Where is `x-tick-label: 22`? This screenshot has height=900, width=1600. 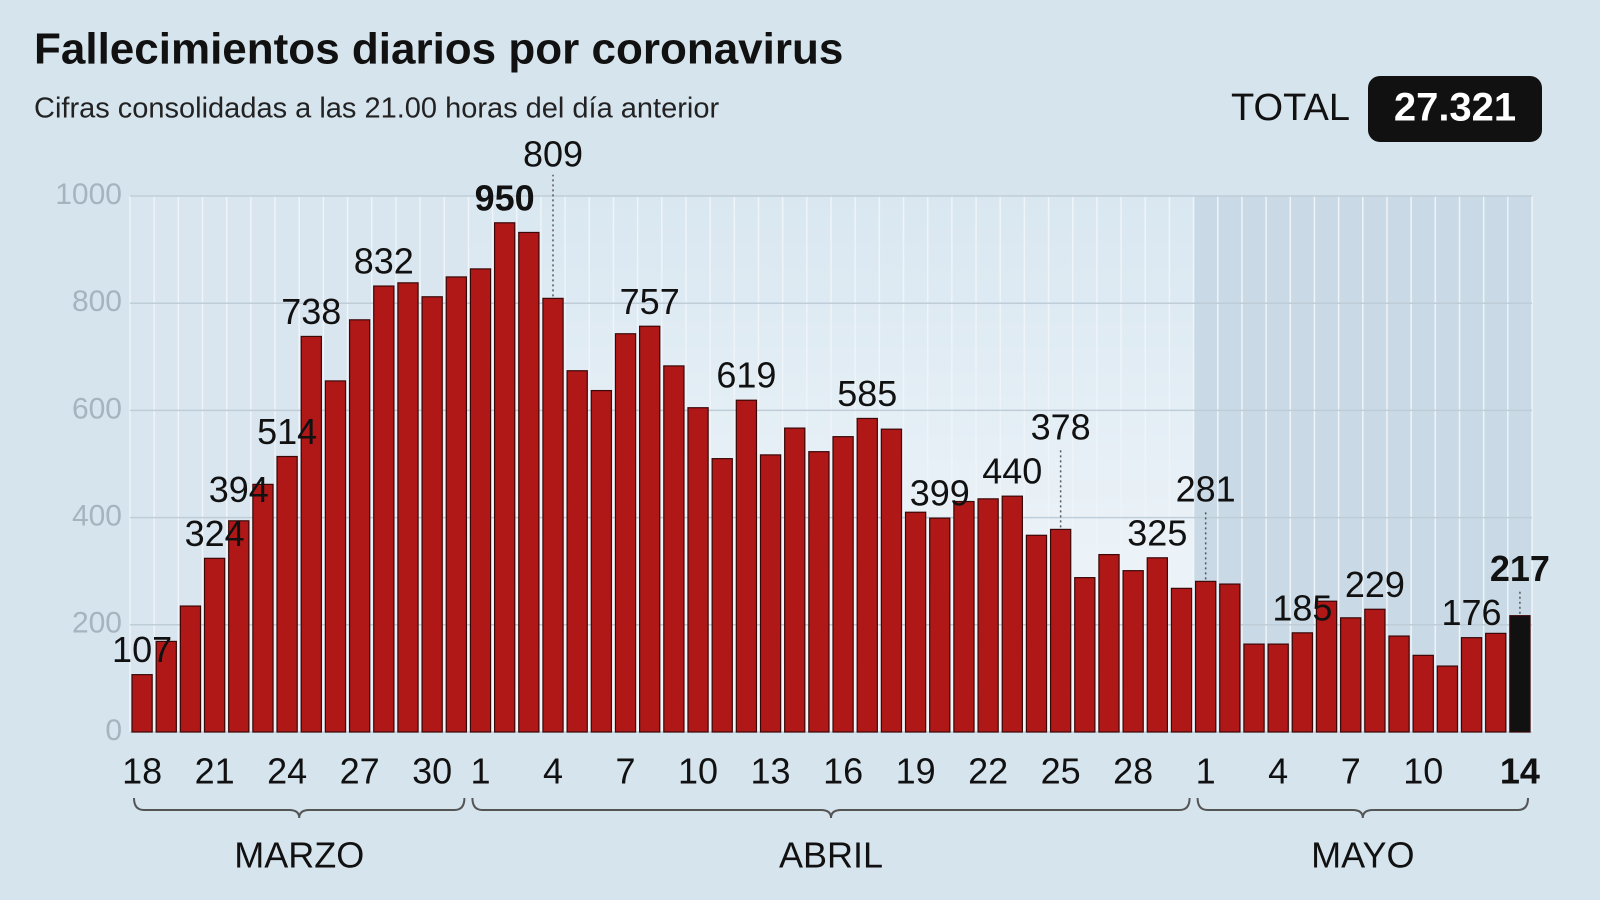
x-tick-label: 22 is located at coordinates (988, 771).